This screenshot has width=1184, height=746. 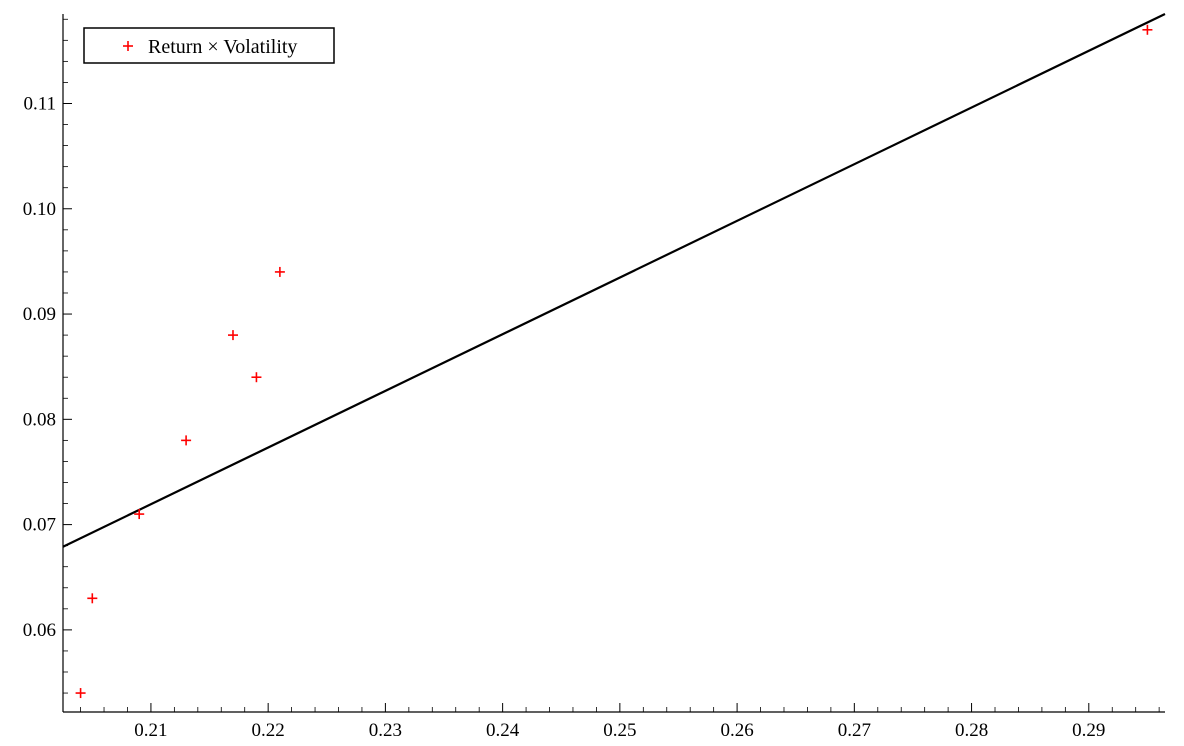 I want to click on x-tick-label: 0.29, so click(x=1088, y=730).